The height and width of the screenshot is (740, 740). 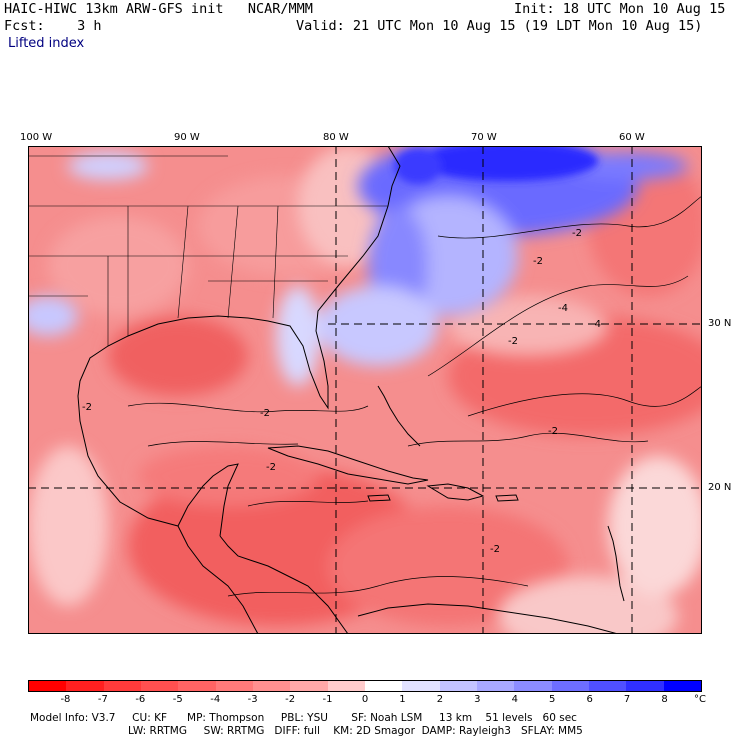 What do you see at coordinates (53, 26) in the screenshot?
I see `forecast-hour: Fcst: 3 h` at bounding box center [53, 26].